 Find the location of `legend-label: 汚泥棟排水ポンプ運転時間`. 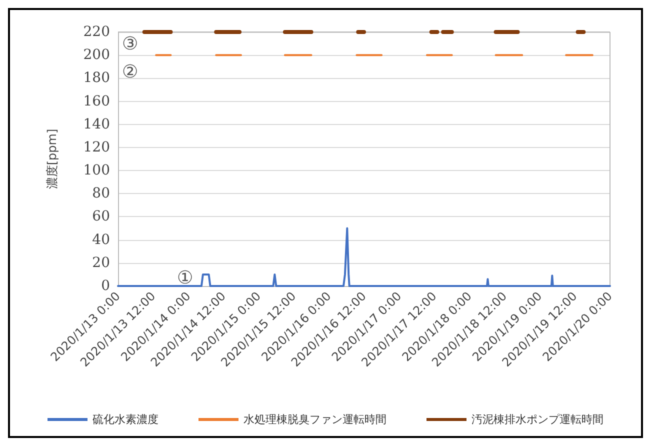

legend-label: 汚泥棟排水ポンプ運転時間 is located at coordinates (538, 419).